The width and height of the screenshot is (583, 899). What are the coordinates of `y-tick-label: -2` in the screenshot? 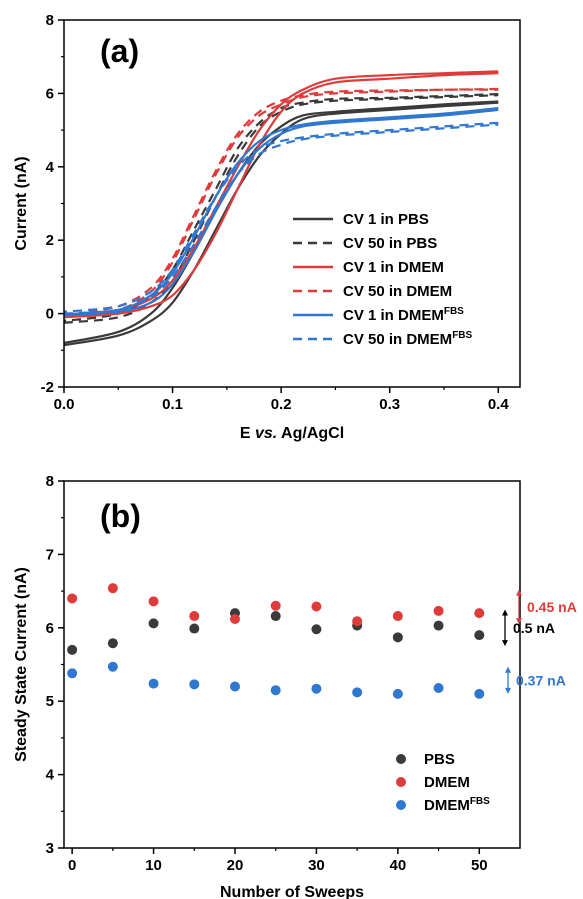 It's located at (47, 387).